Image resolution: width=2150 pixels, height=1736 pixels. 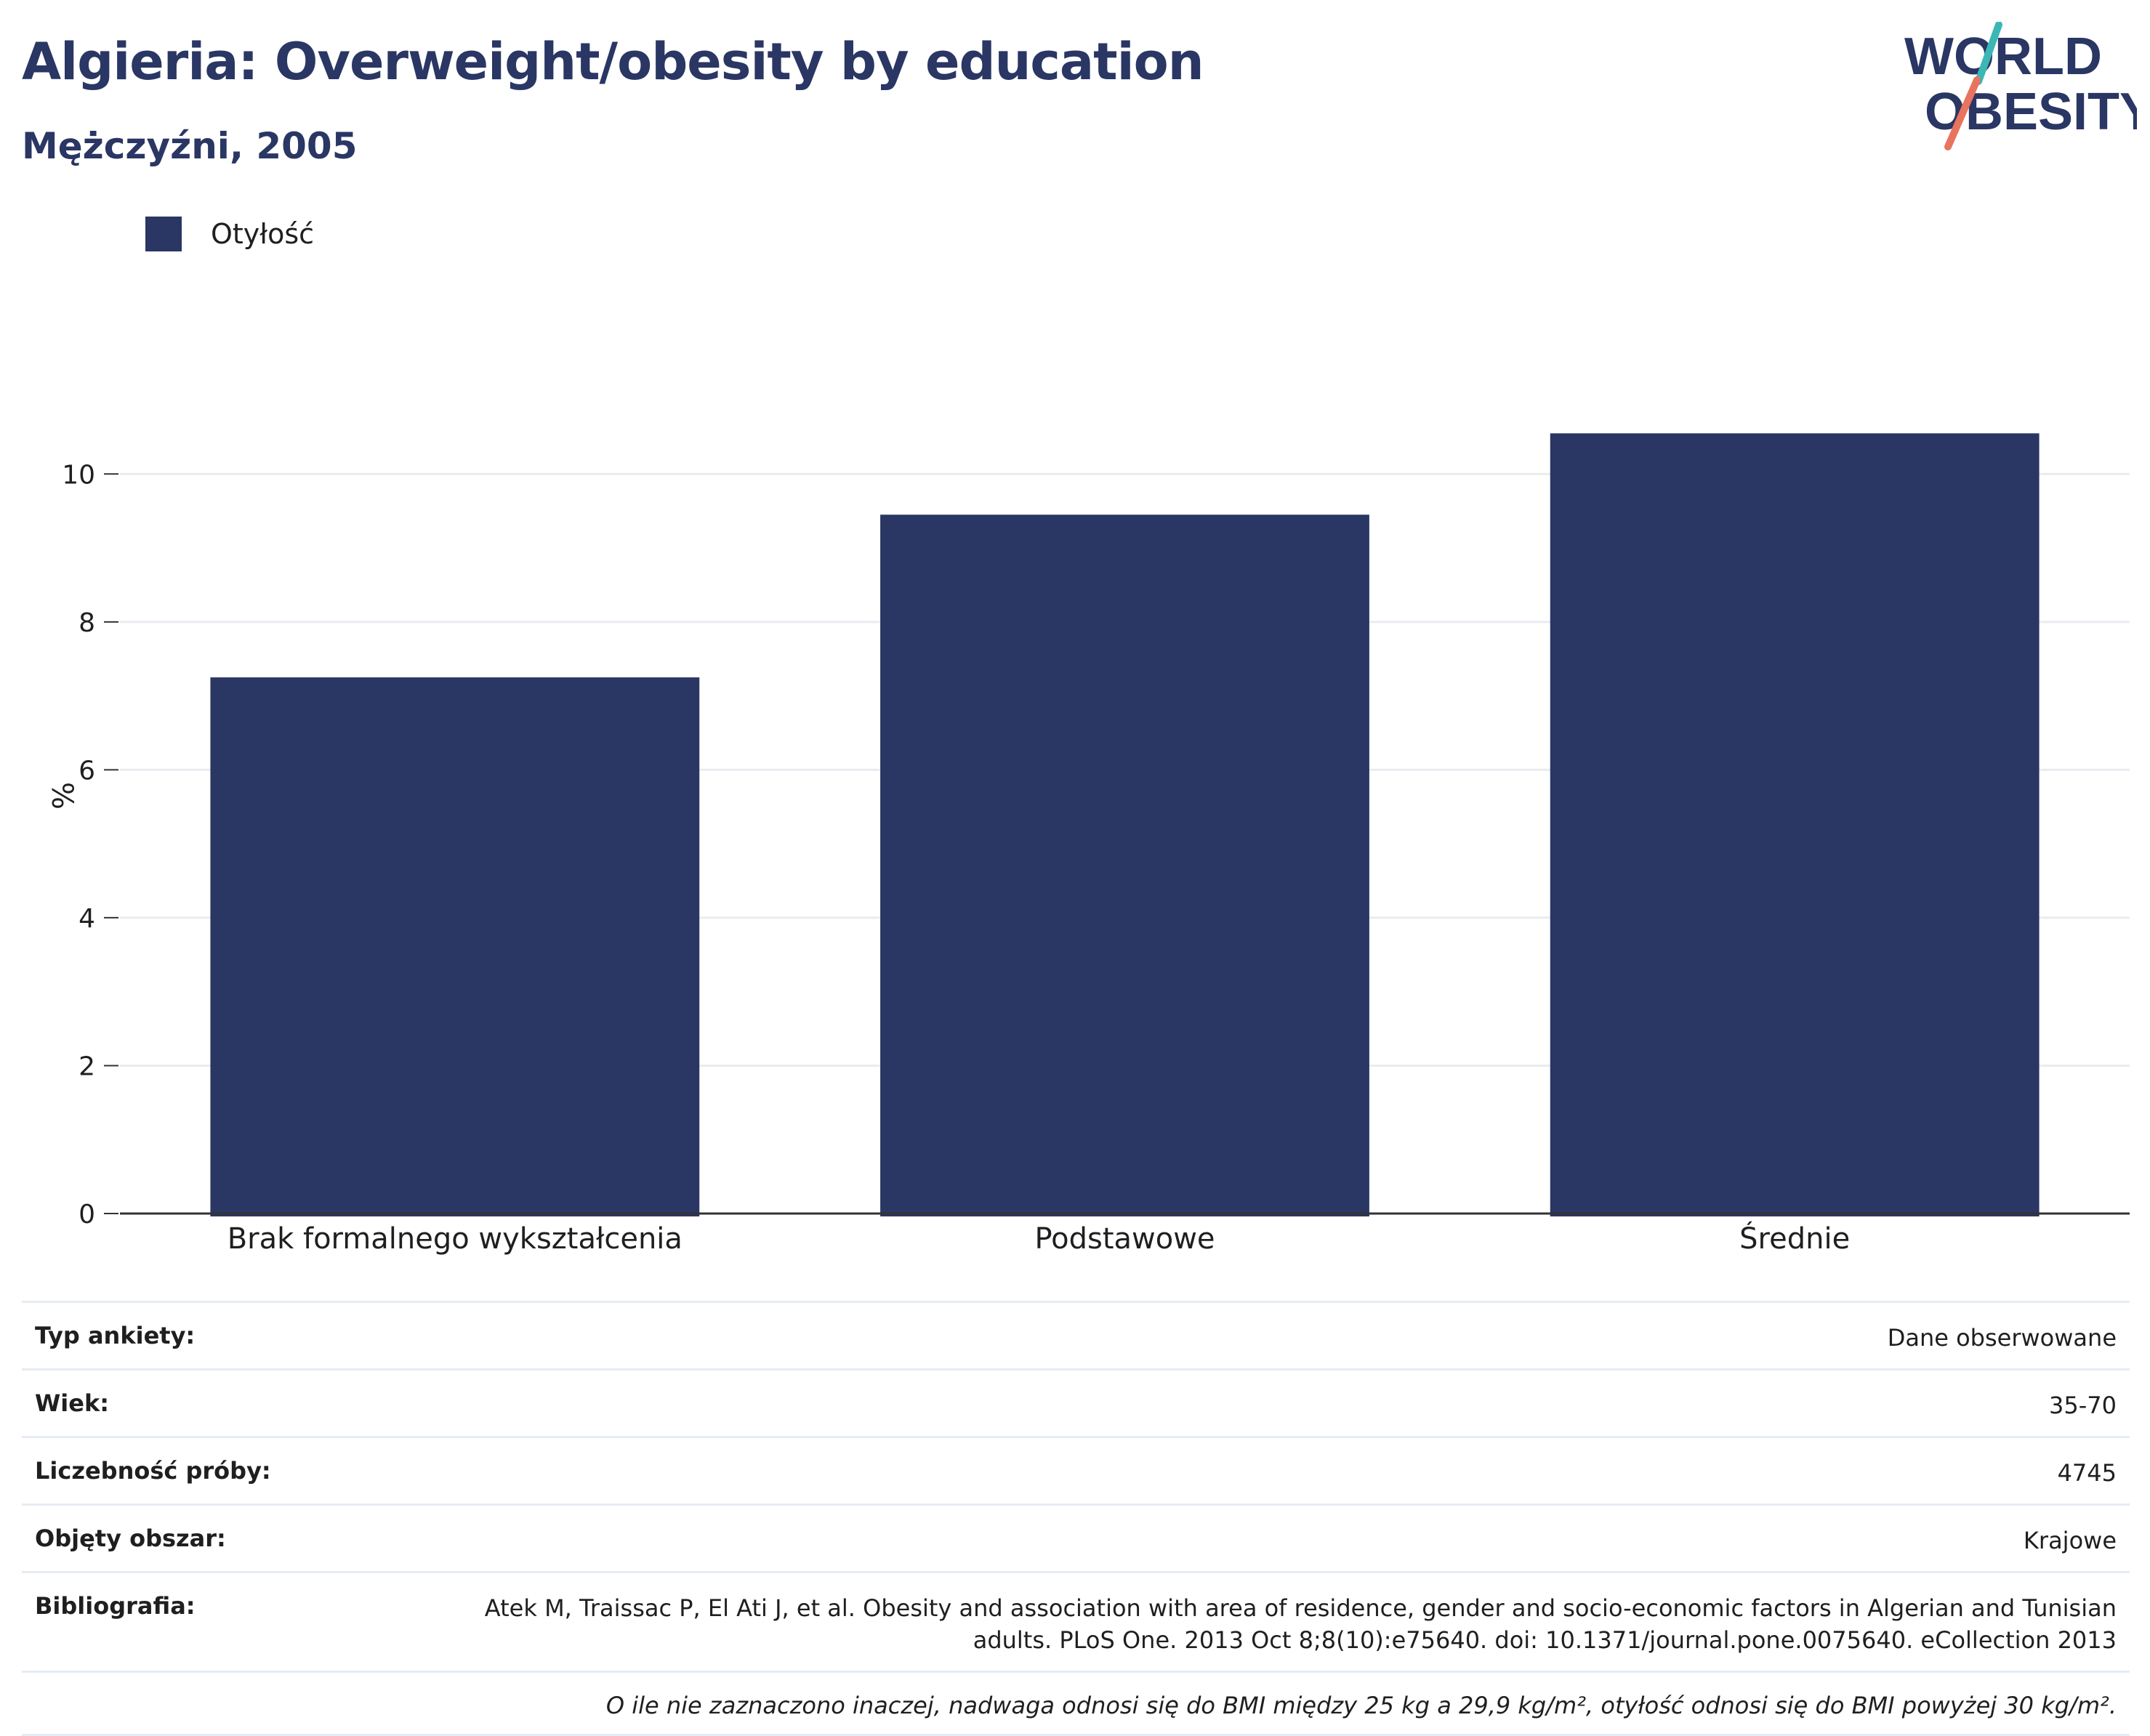 I want to click on info-value: 4745, so click(x=2087, y=1473).